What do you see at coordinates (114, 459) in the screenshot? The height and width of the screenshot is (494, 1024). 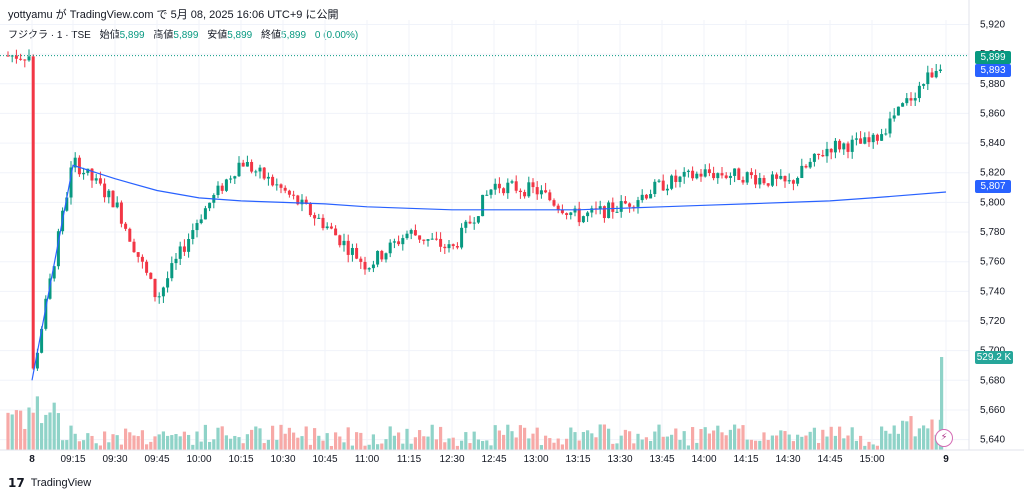 I see `time-tick-label: 09:30` at bounding box center [114, 459].